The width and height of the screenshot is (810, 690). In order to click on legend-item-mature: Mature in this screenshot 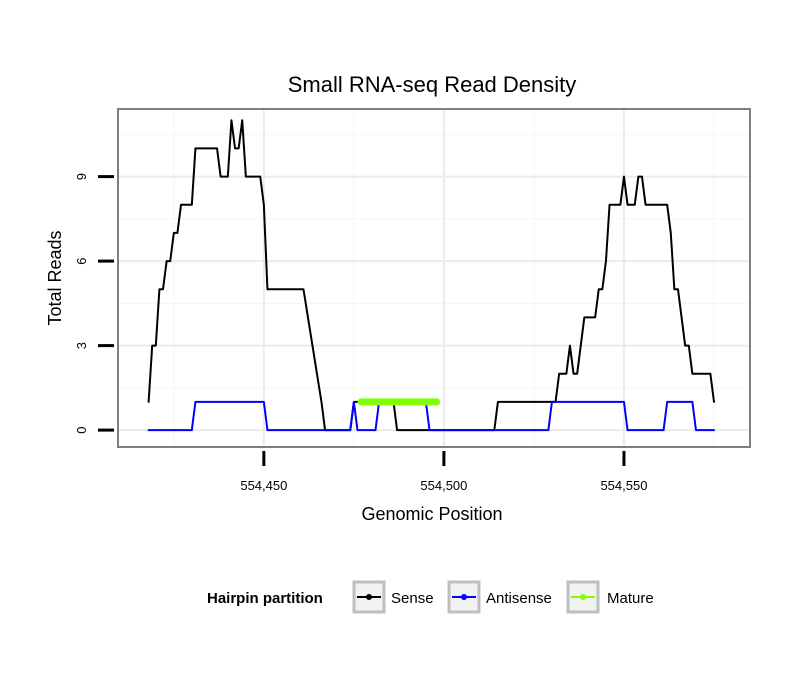, I will do `click(610, 597)`.